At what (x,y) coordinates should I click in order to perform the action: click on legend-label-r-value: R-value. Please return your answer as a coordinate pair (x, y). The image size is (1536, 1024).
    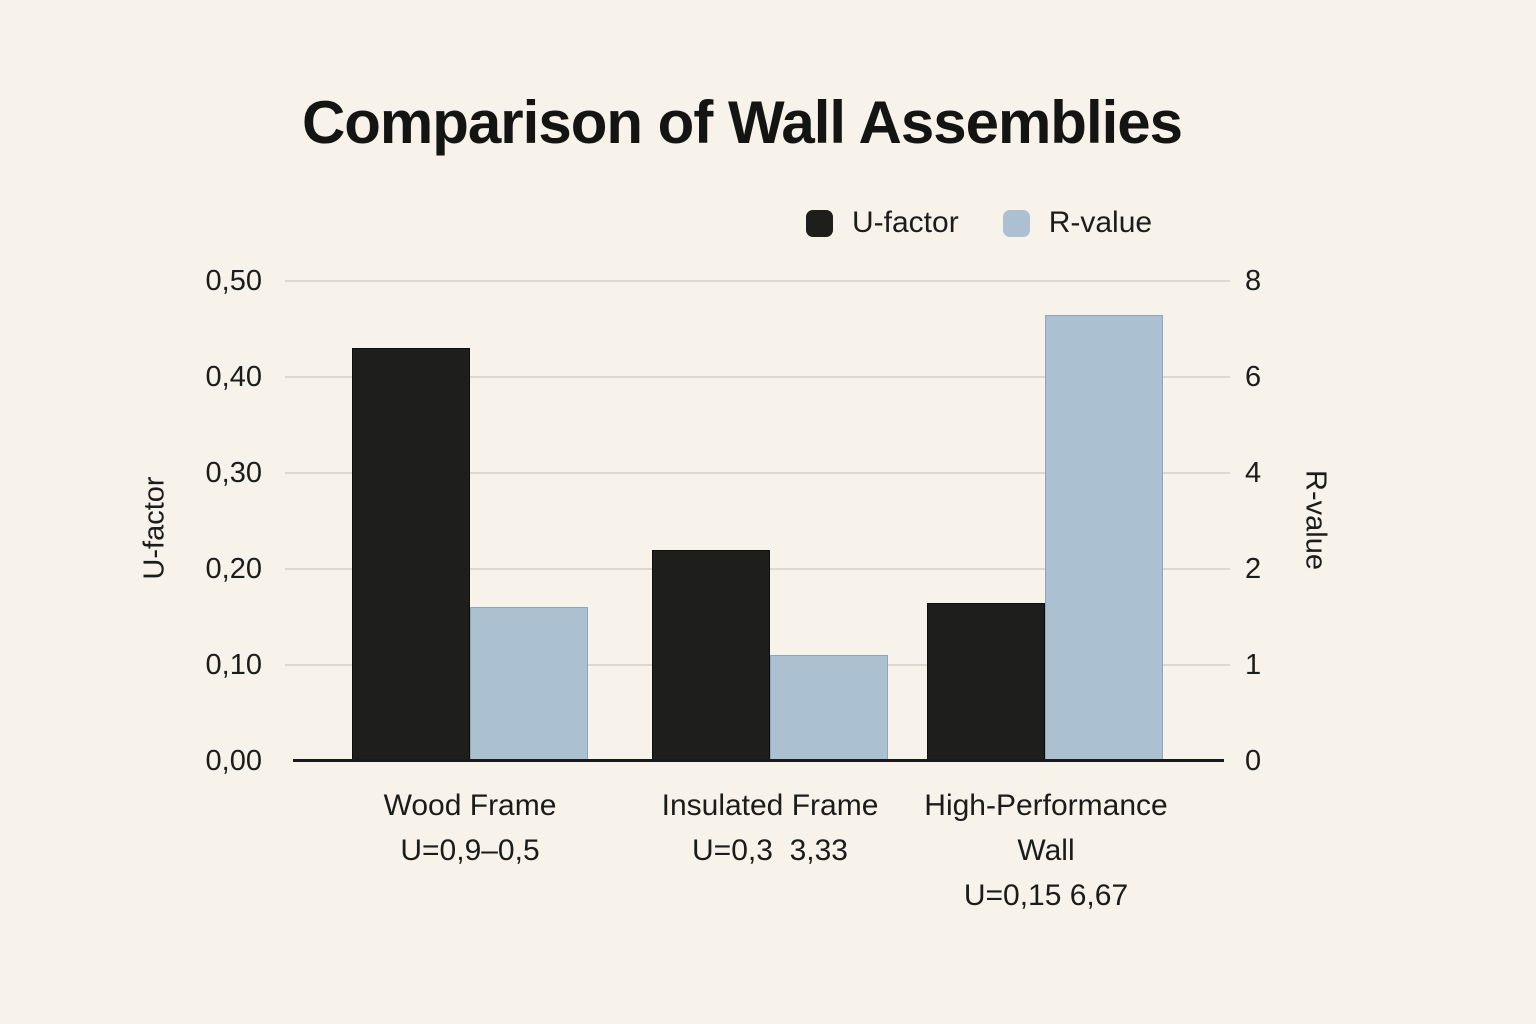
    Looking at the image, I should click on (1100, 222).